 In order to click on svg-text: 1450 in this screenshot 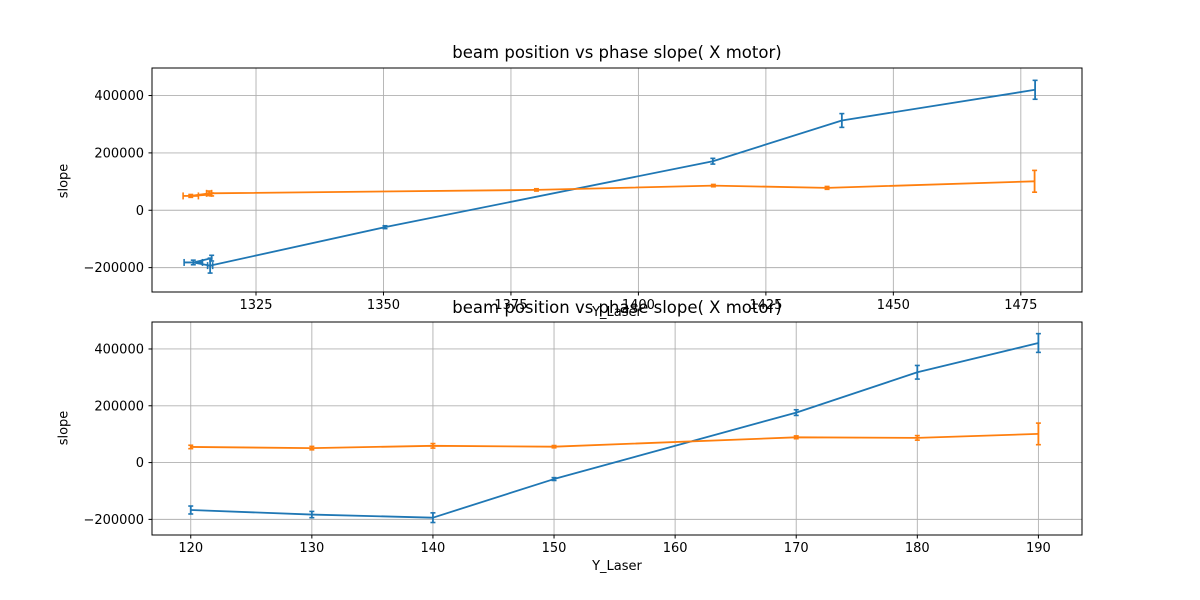, I will do `click(893, 305)`.